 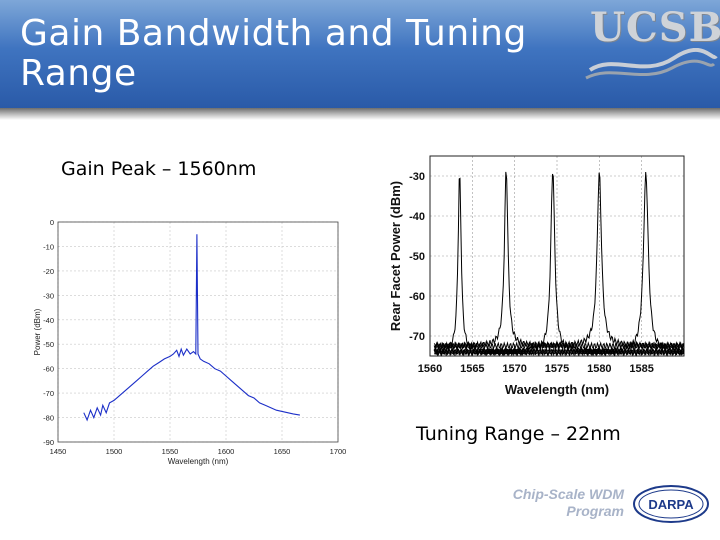 What do you see at coordinates (48, 271) in the screenshot?
I see `gain-y-tick-label: -20` at bounding box center [48, 271].